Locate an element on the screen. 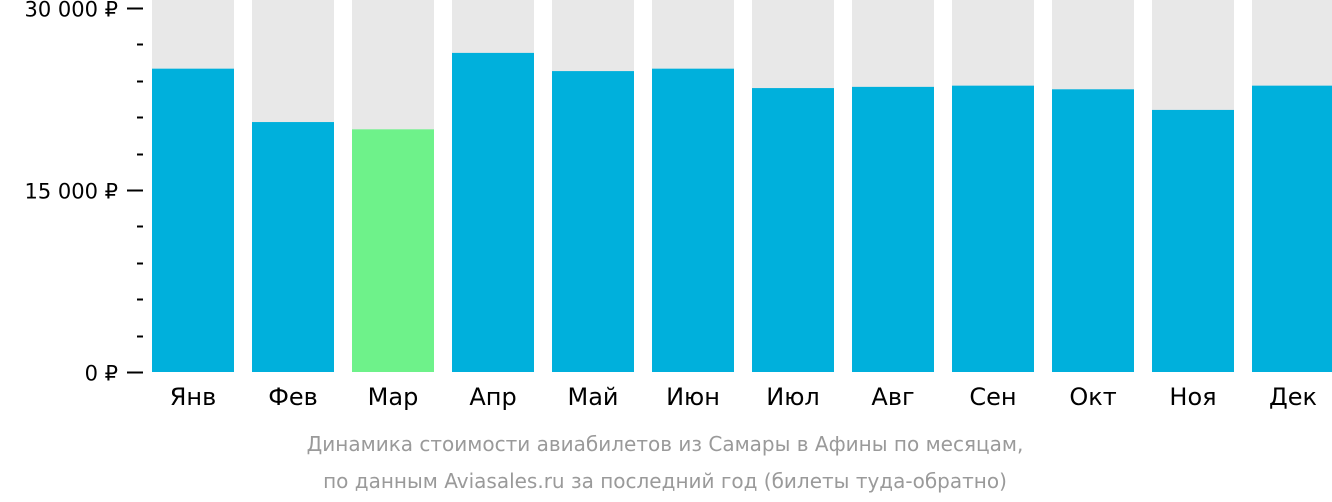 The width and height of the screenshot is (1332, 502). x-tick-label: Июл is located at coordinates (793, 397).